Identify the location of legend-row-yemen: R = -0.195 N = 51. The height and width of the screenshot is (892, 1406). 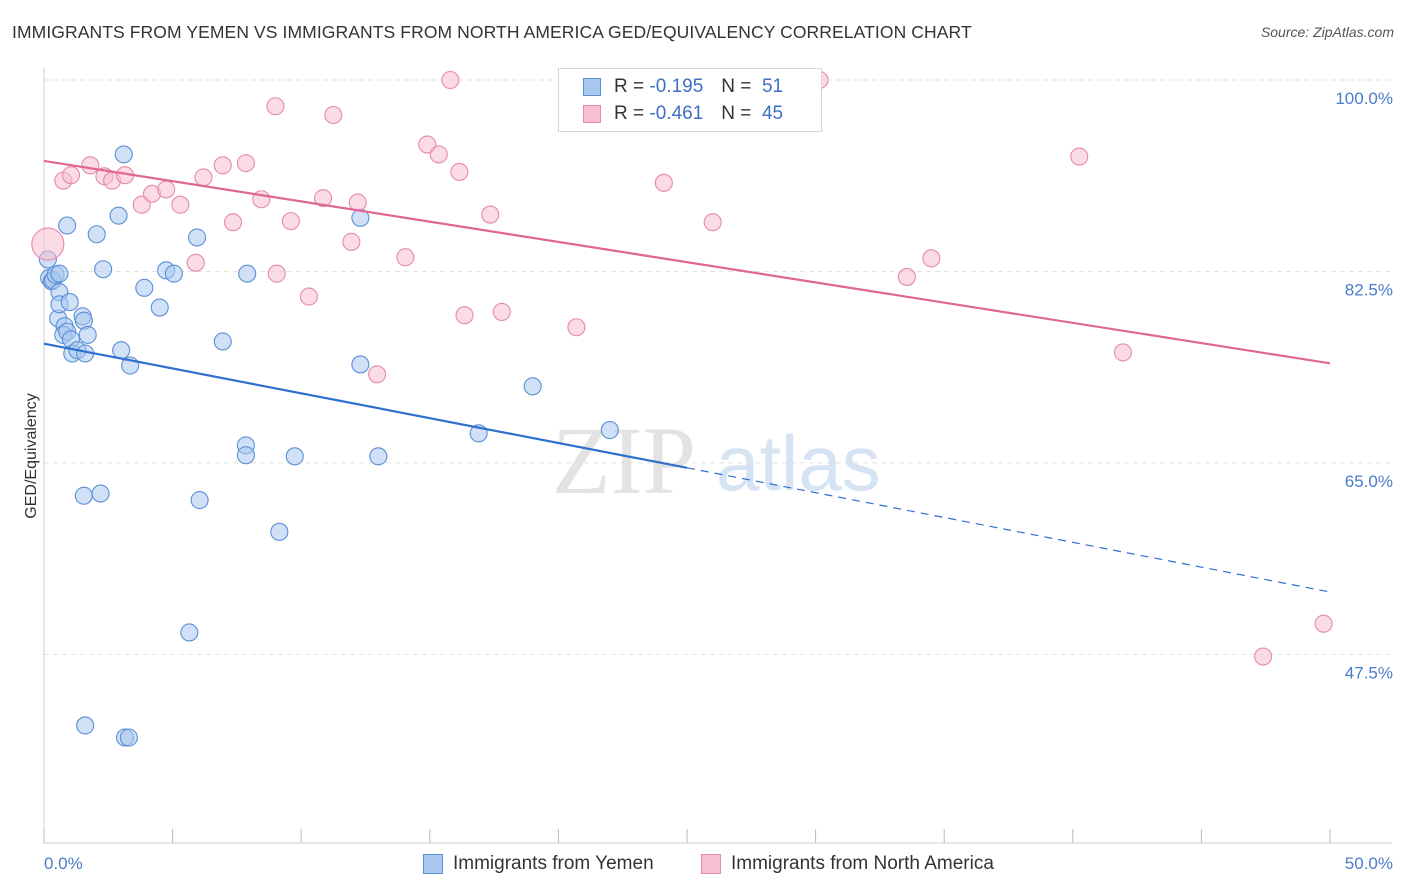
(683, 87).